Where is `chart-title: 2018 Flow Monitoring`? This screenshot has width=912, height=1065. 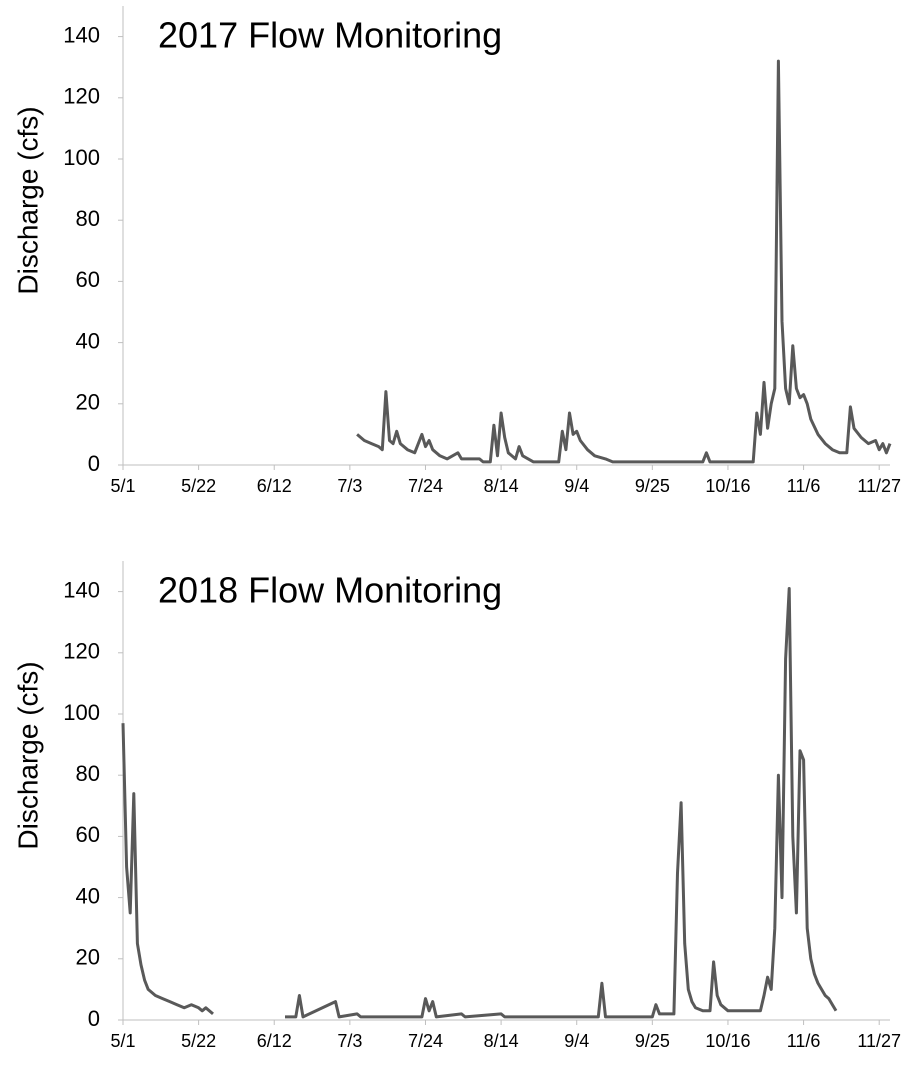 chart-title: 2018 Flow Monitoring is located at coordinates (330, 590).